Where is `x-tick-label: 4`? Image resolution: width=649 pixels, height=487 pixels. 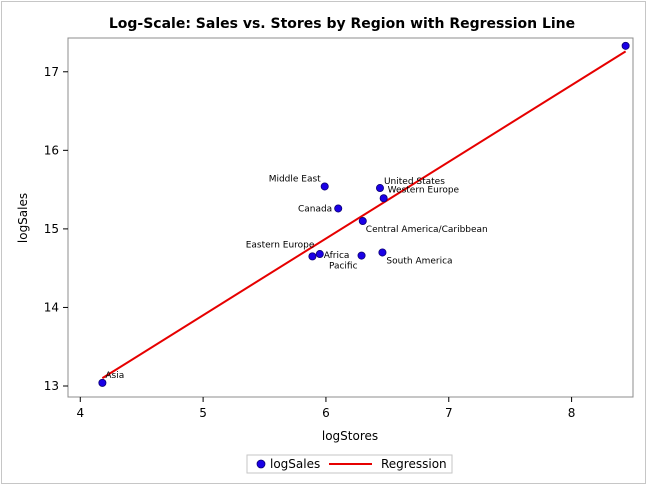 x-tick-label: 4 is located at coordinates (80, 413).